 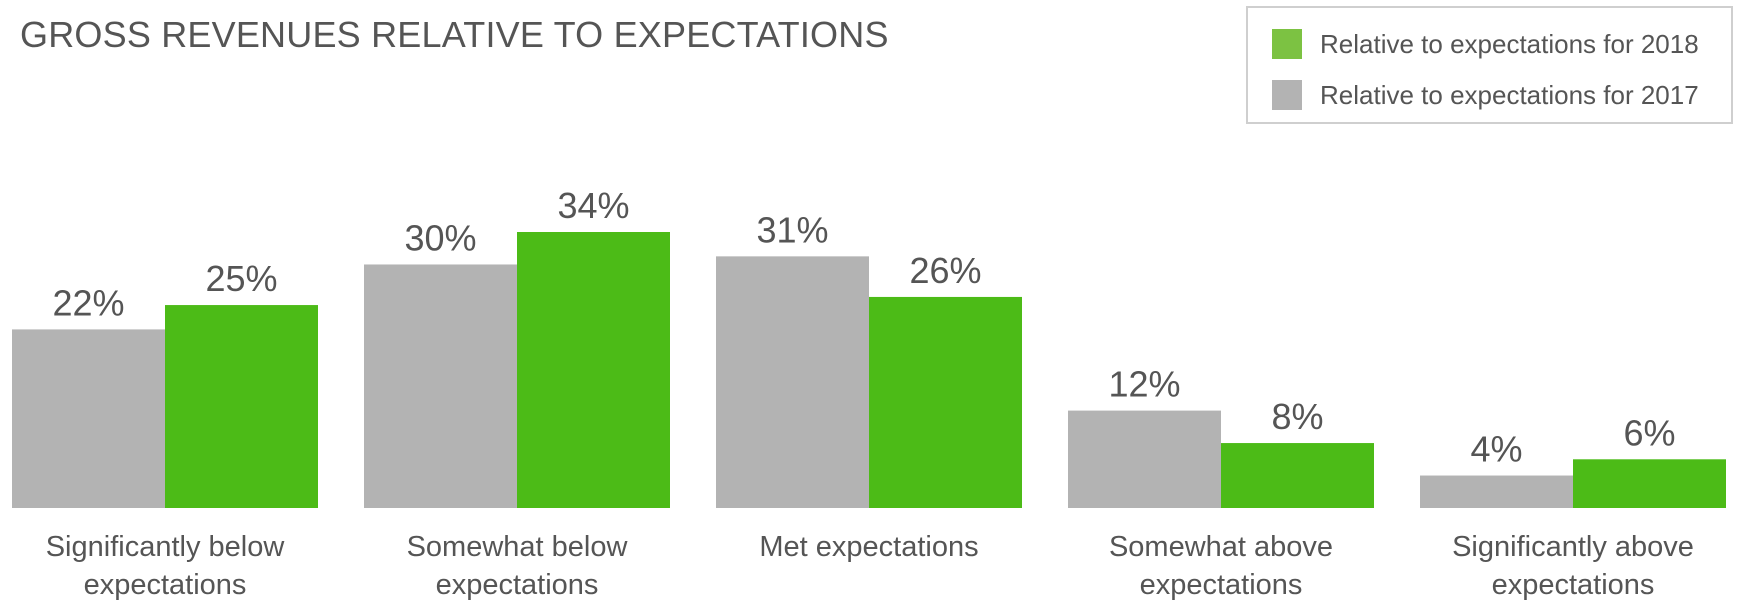 What do you see at coordinates (1221, 584) in the screenshot?
I see `category-label-3-1: expectations` at bounding box center [1221, 584].